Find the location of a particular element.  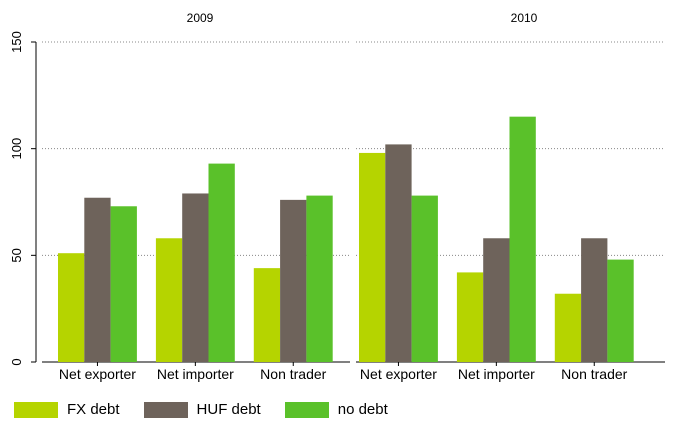

panel-2009-title: 2009 is located at coordinates (200, 18).